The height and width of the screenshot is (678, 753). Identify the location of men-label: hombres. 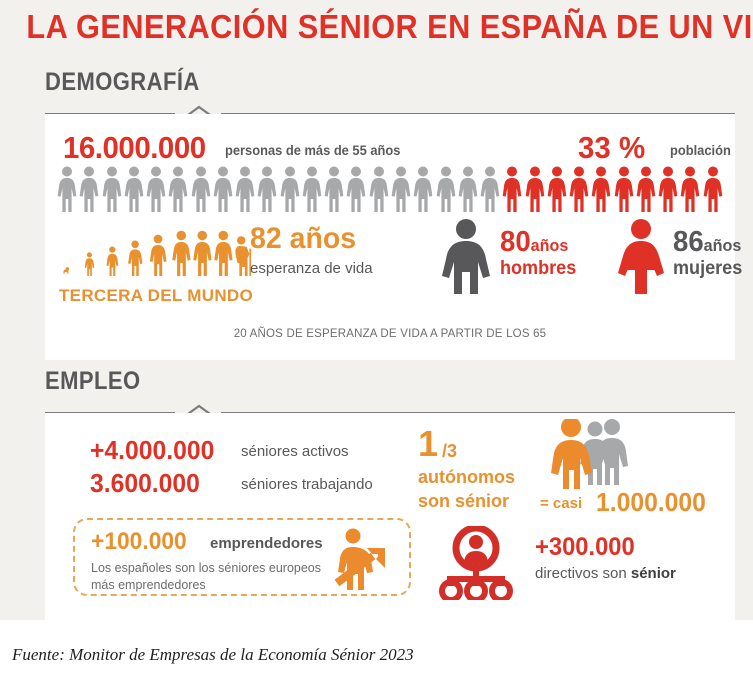
(538, 268).